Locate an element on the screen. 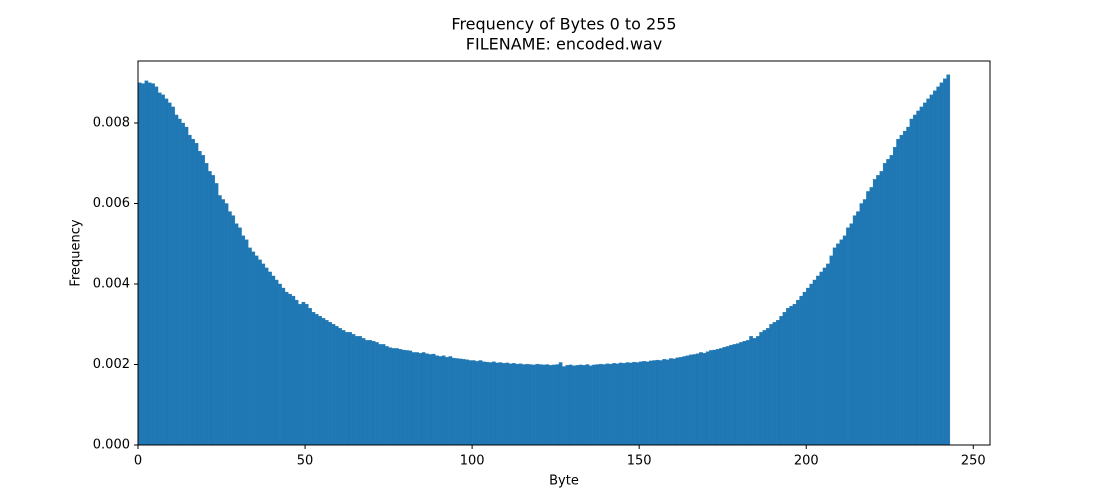 Image resolution: width=1100 pixels, height=500 pixels. x-tick-label: 50 is located at coordinates (305, 461).